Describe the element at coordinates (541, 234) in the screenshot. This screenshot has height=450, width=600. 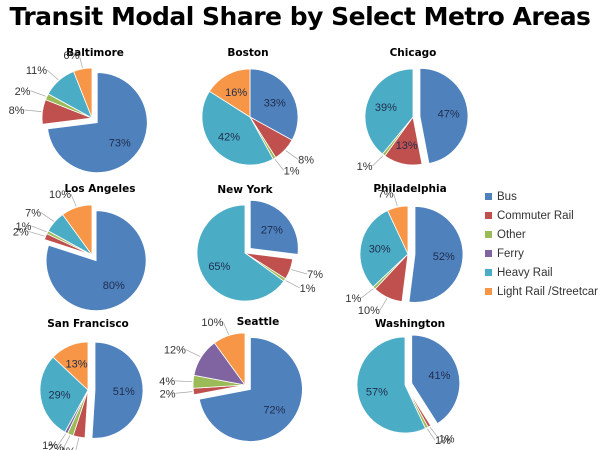
I see `legend-item-other: Other` at that location.